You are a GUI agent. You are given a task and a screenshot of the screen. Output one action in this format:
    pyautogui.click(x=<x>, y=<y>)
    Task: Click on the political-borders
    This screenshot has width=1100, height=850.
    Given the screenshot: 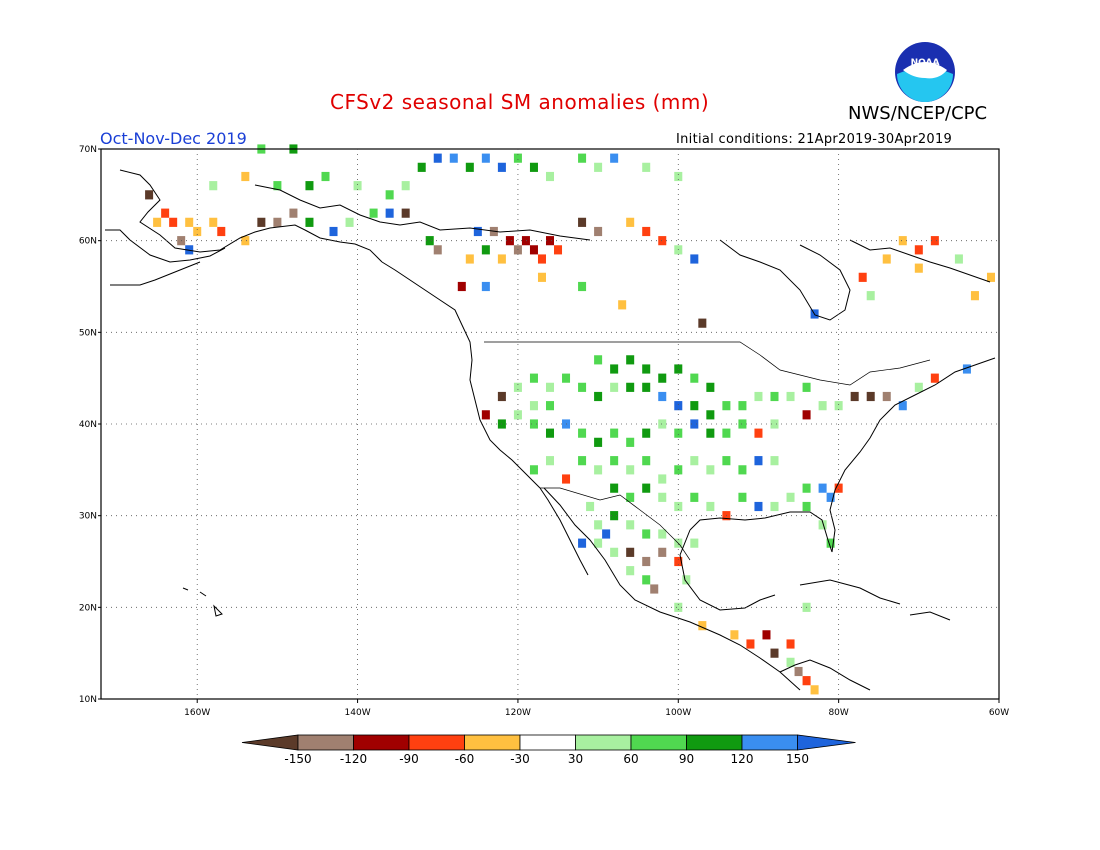 What is the action you would take?
    pyautogui.click(x=707, y=451)
    